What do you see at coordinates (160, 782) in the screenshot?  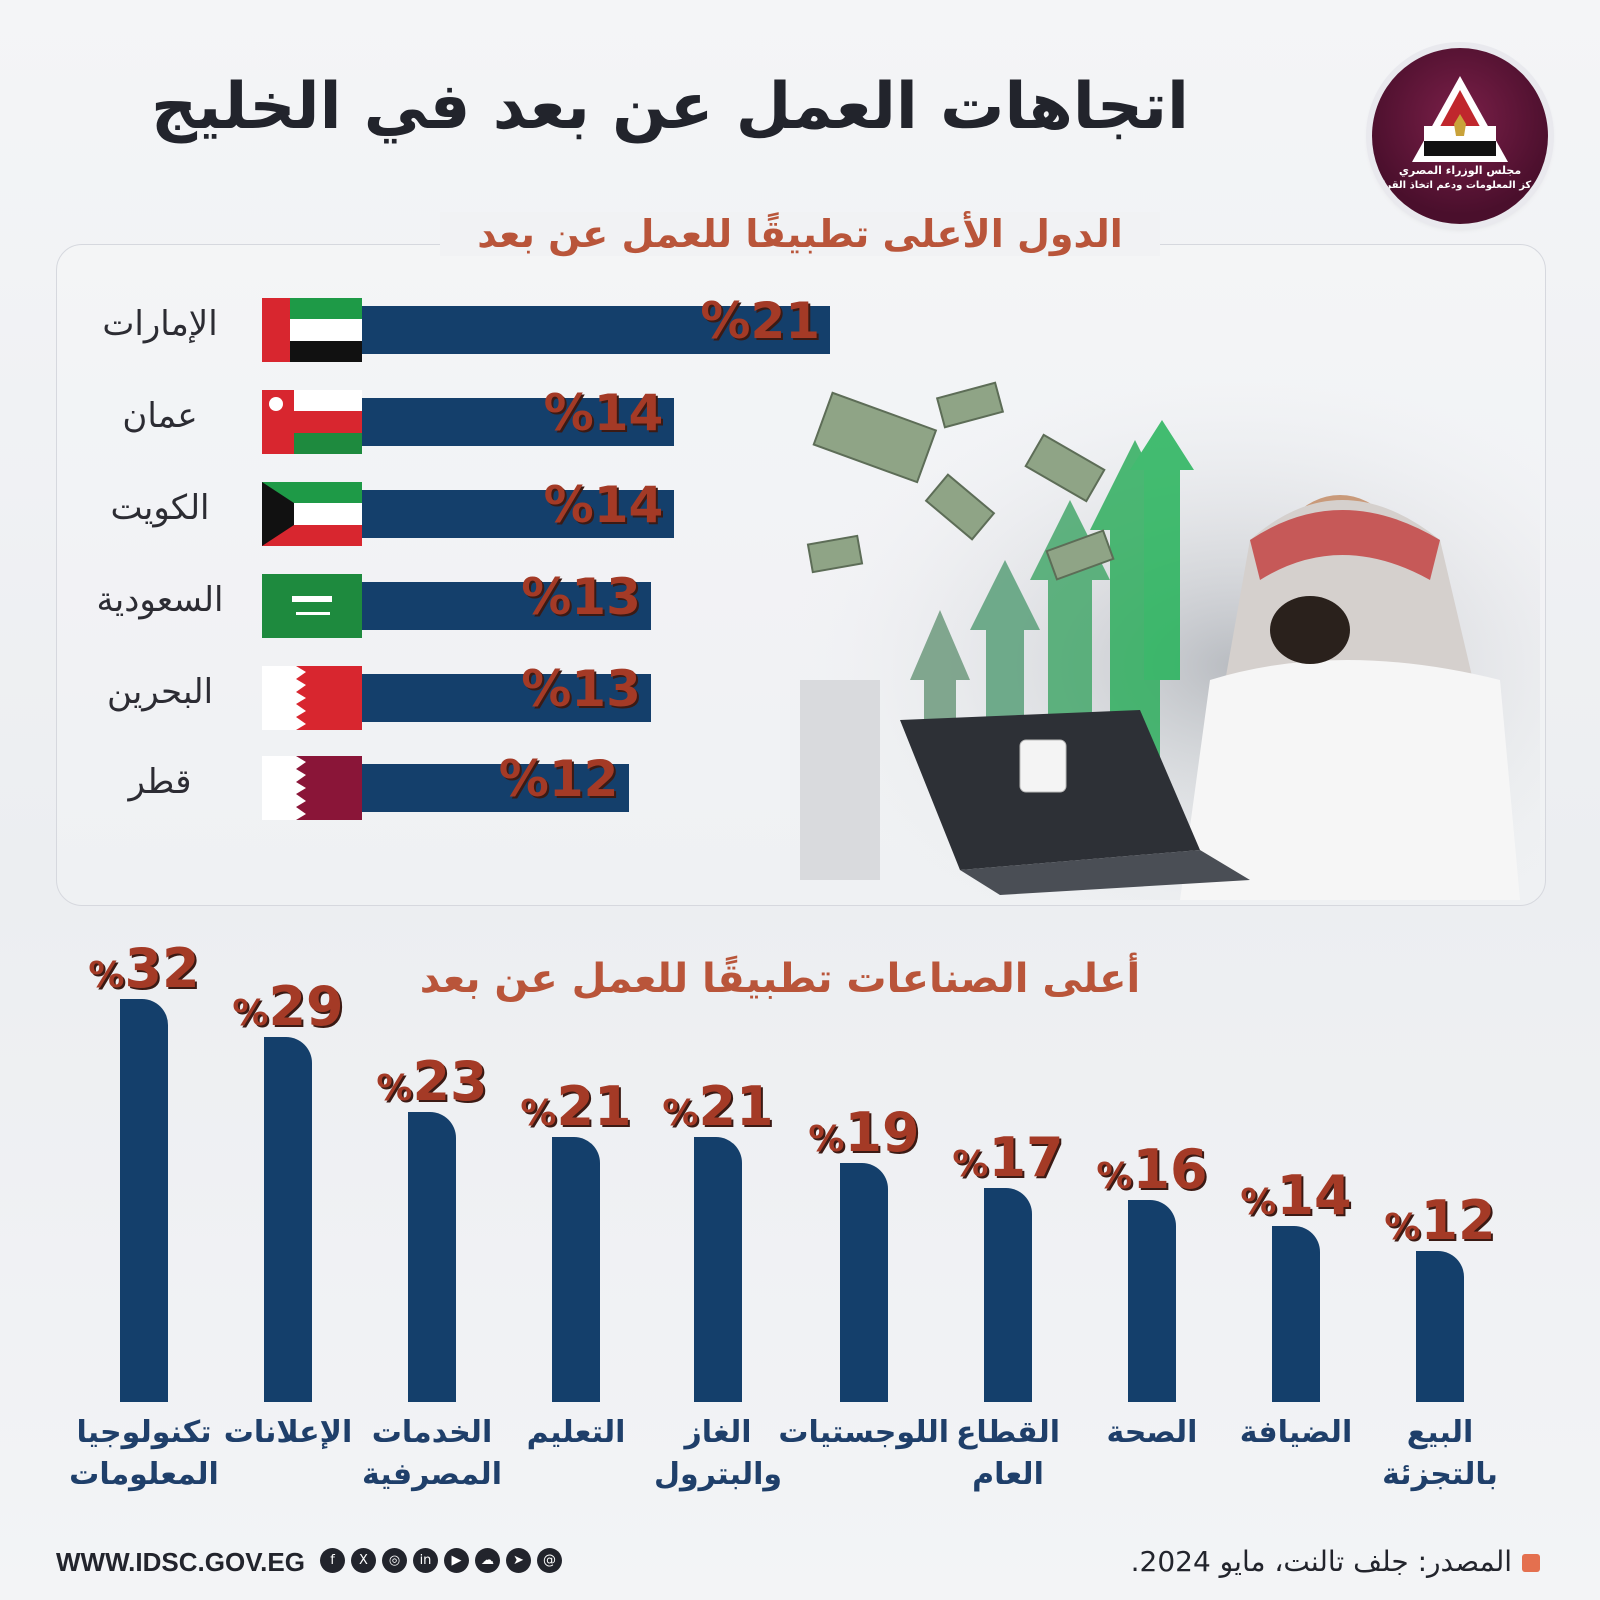 I see `country-label: قطر` at bounding box center [160, 782].